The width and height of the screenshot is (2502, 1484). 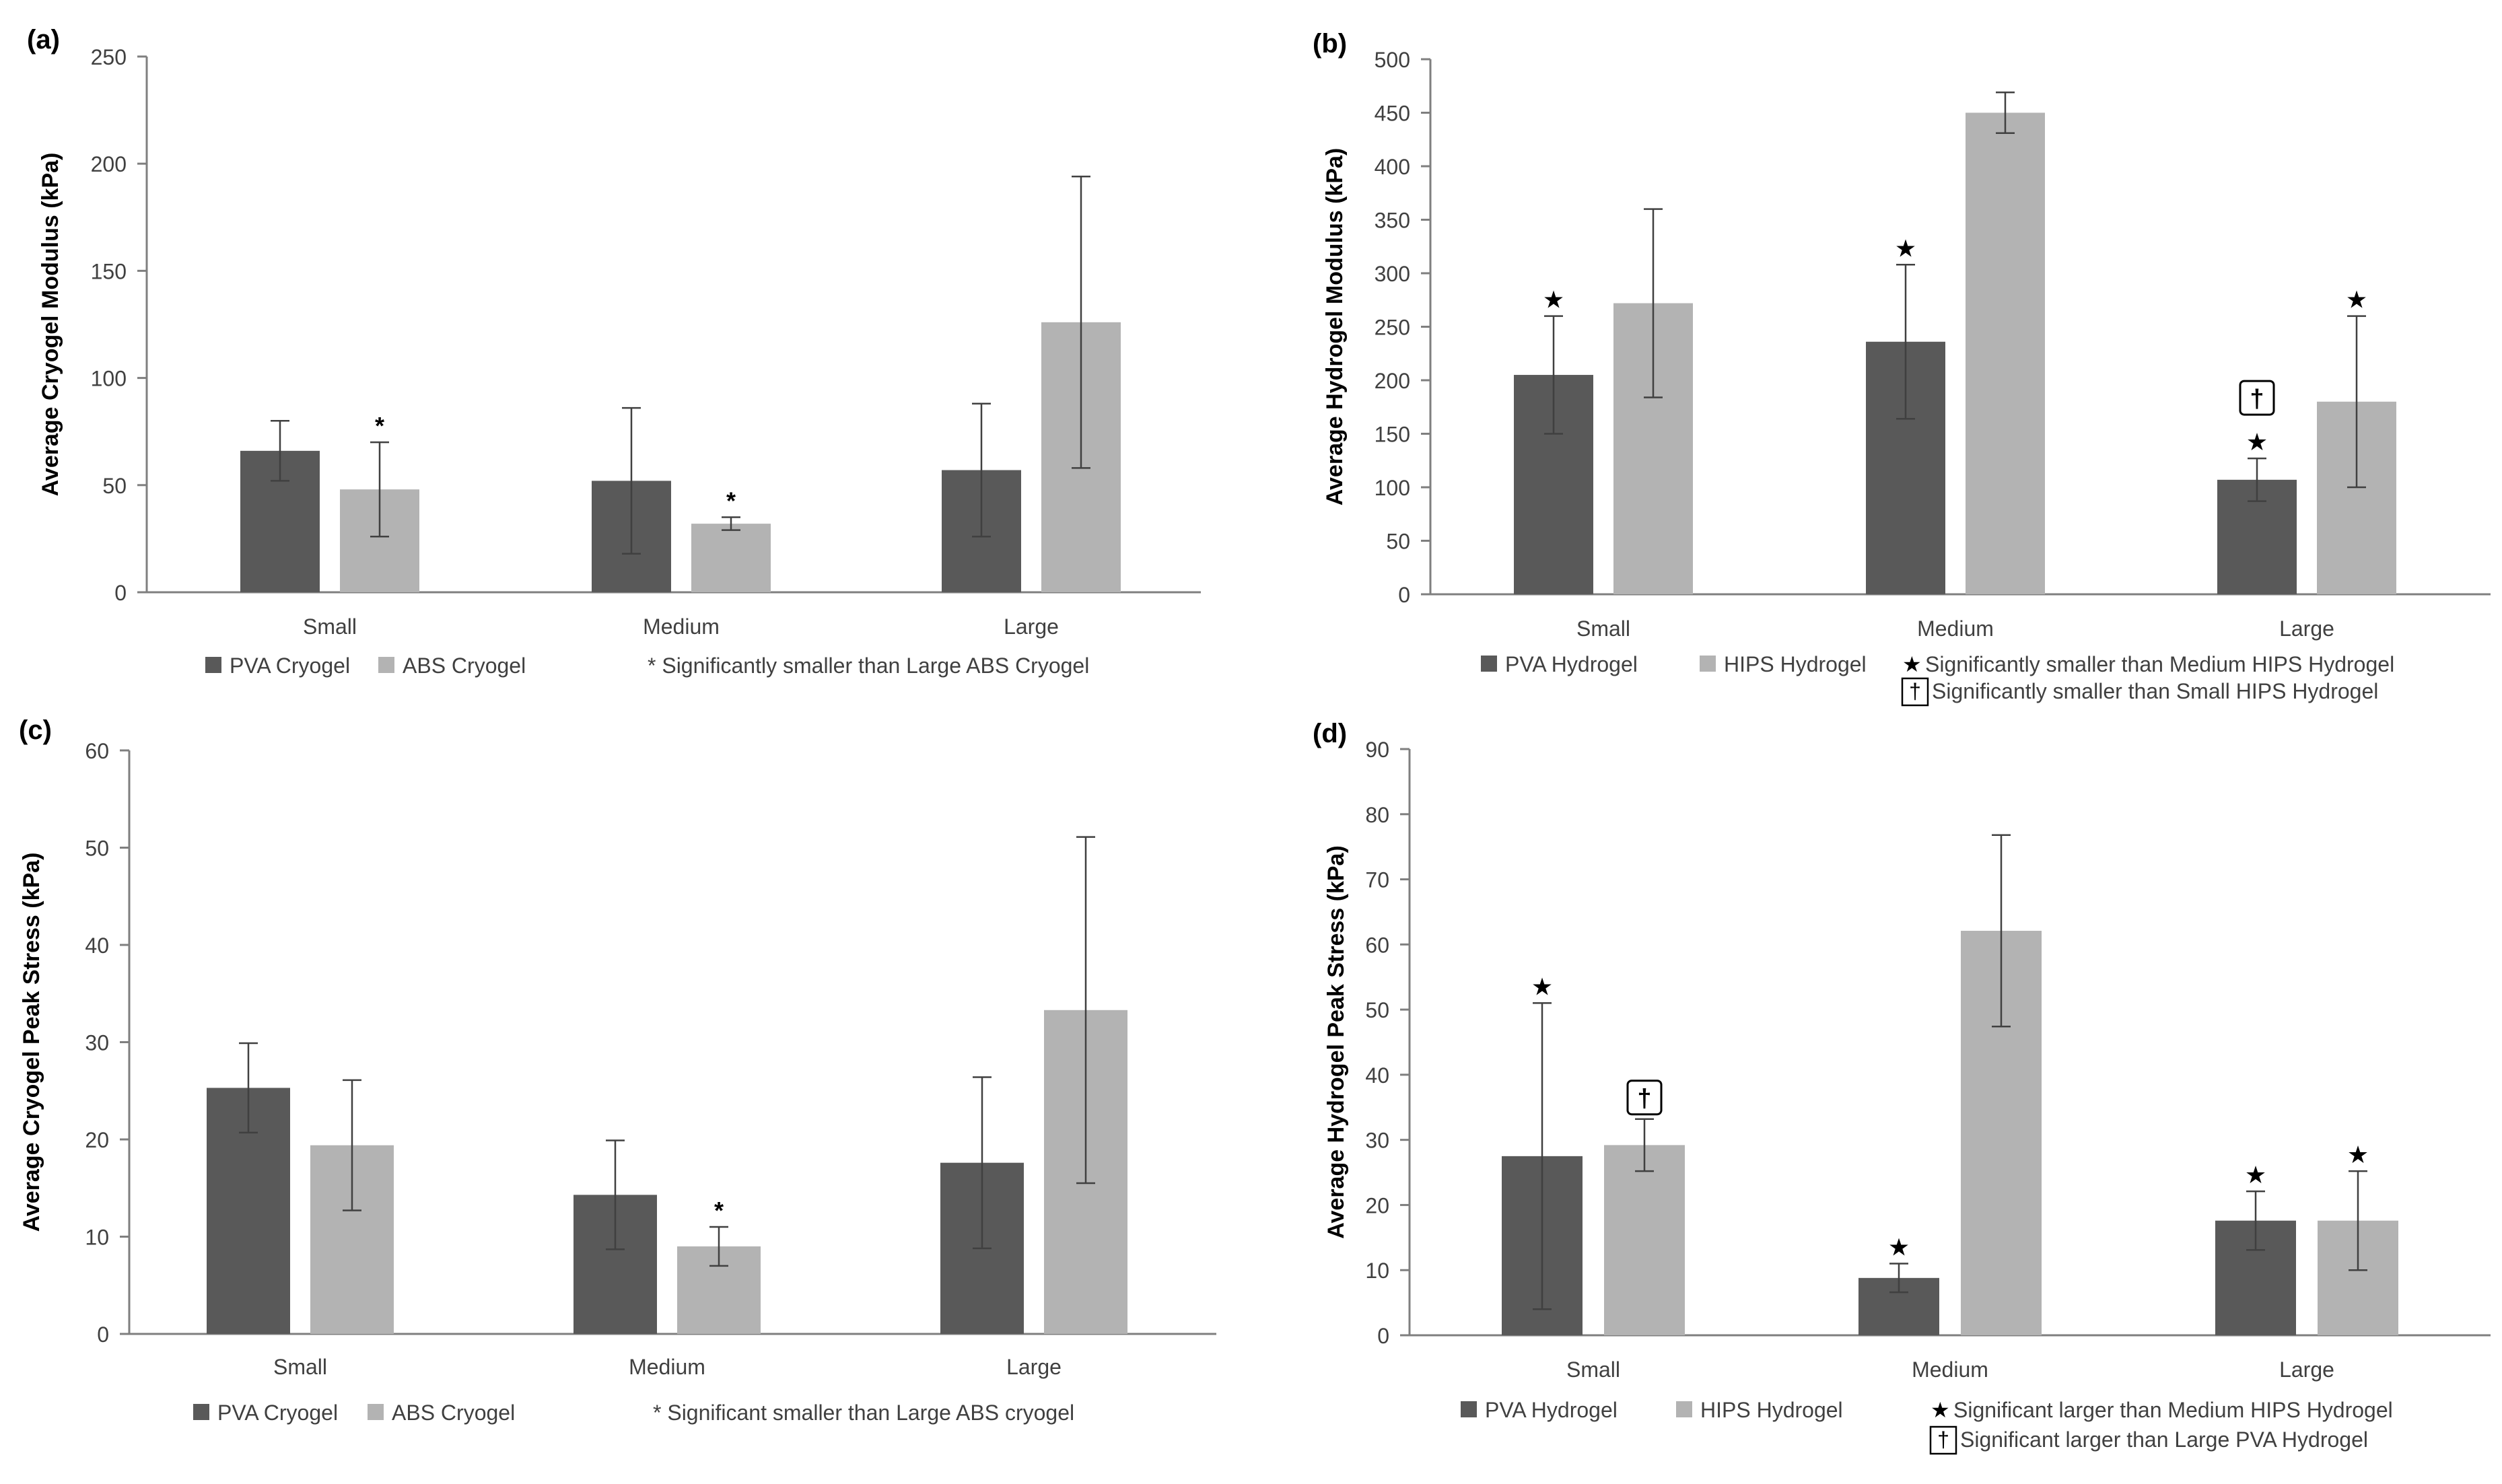 What do you see at coordinates (97, 1140) in the screenshot?
I see `y-tick-label: 20` at bounding box center [97, 1140].